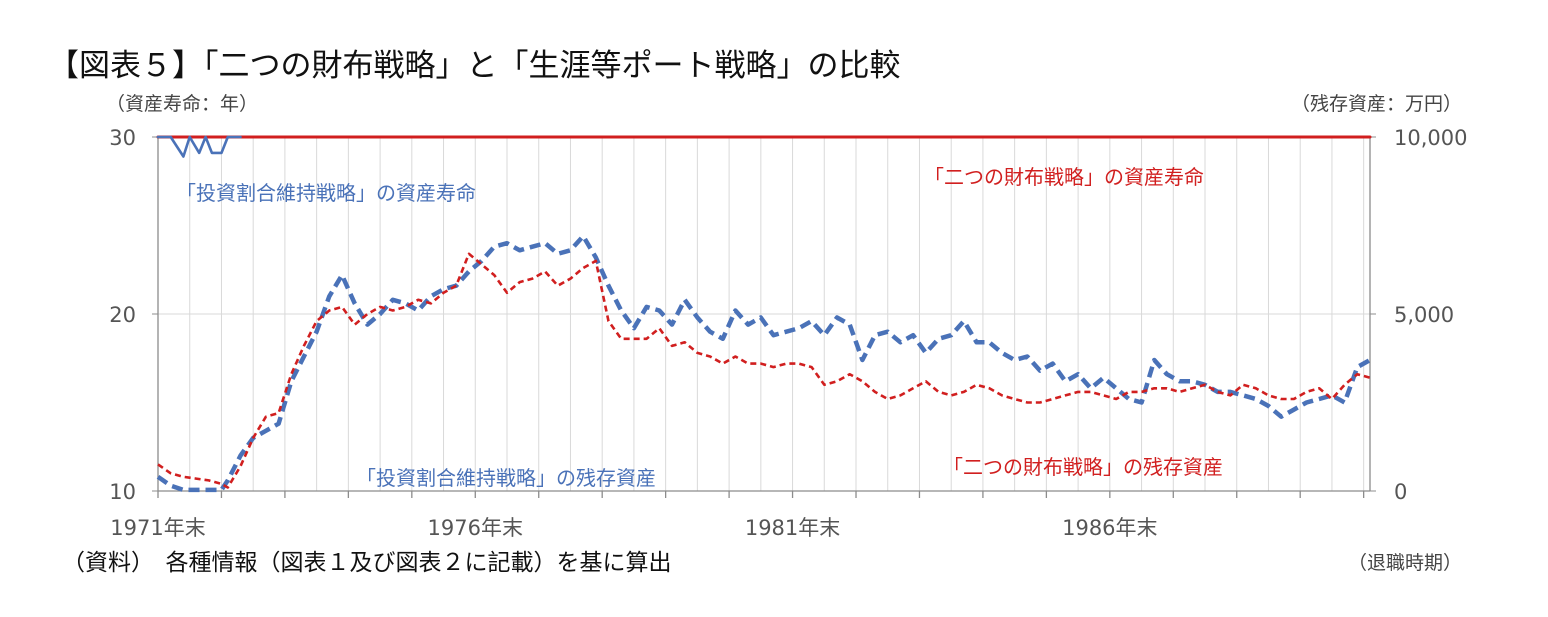  I want to click on right-axis-unit: （残存資産：万円）, so click(1376, 104).